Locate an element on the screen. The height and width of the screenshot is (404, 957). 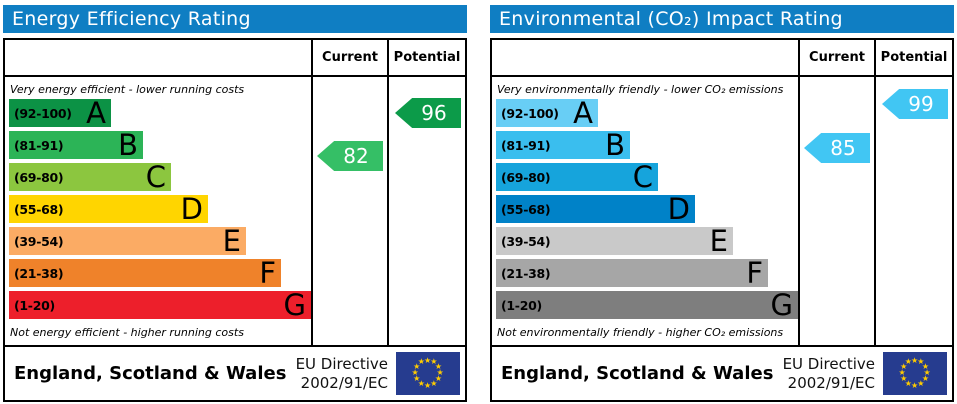
panel-title-bar: Energy Efficiency Rating is located at coordinates (235, 19).